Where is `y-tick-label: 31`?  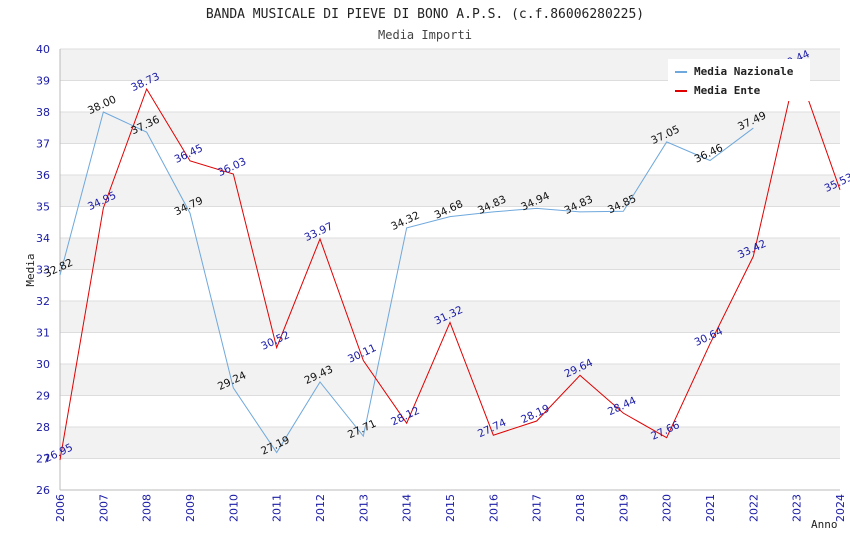
y-tick-label: 31 is located at coordinates (43, 333).